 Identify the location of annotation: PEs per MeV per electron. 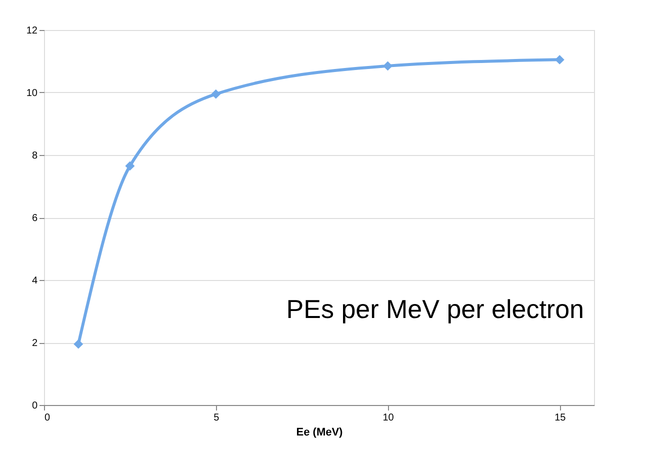
(435, 309).